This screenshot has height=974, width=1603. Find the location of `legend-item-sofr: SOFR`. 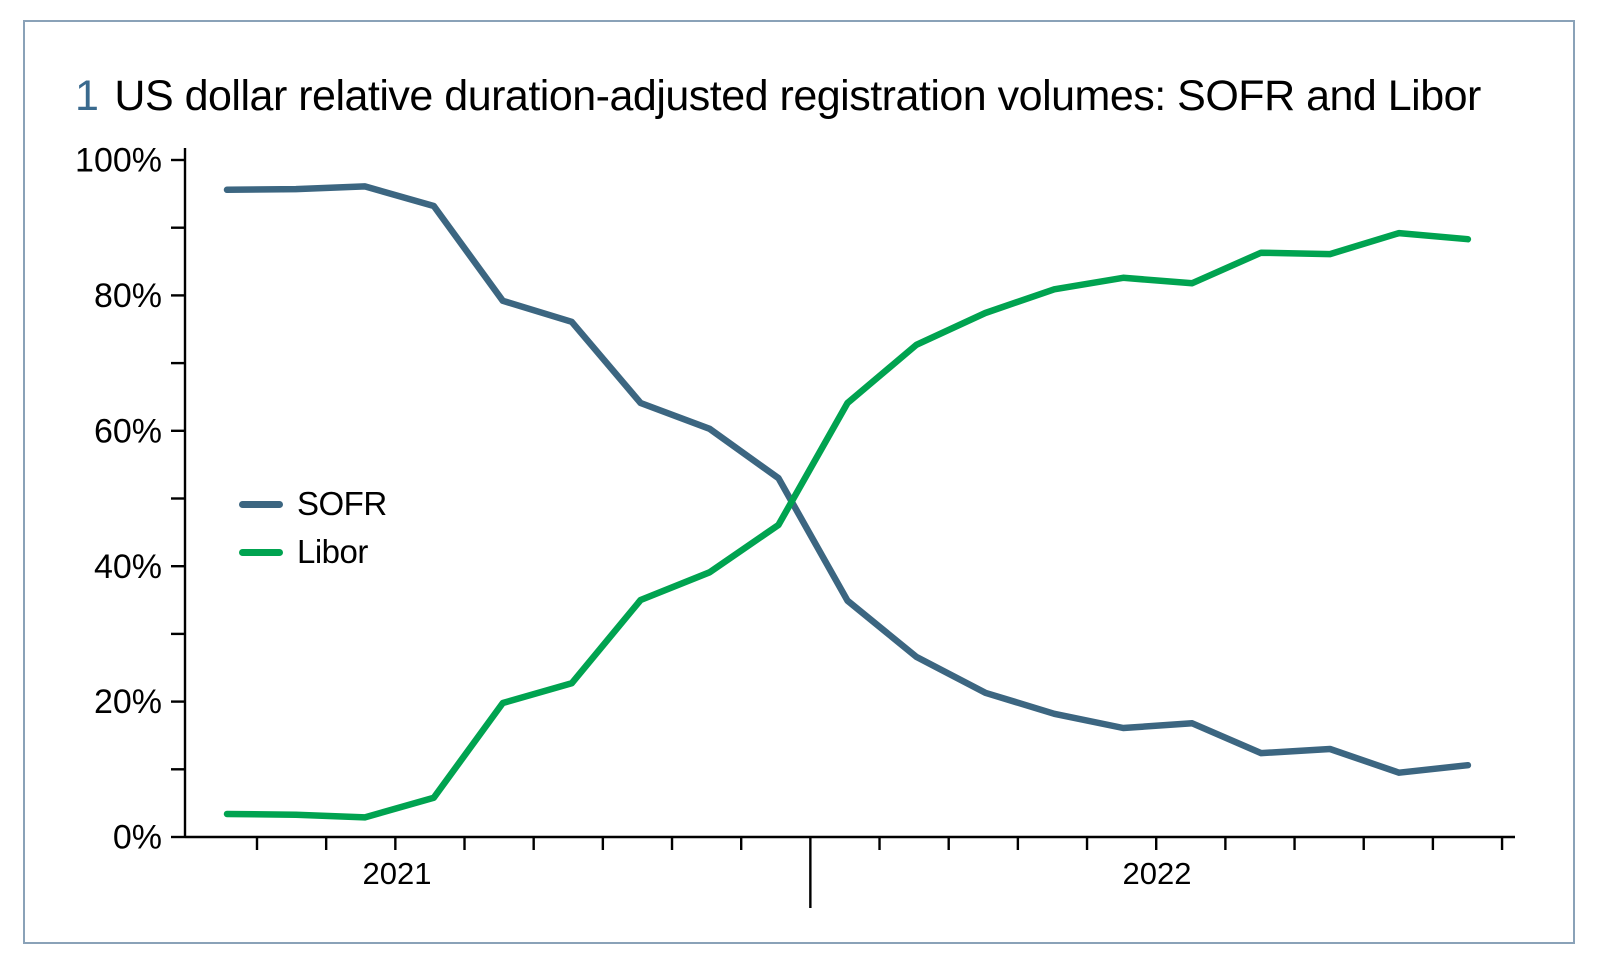

legend-item-sofr: SOFR is located at coordinates (313, 504).